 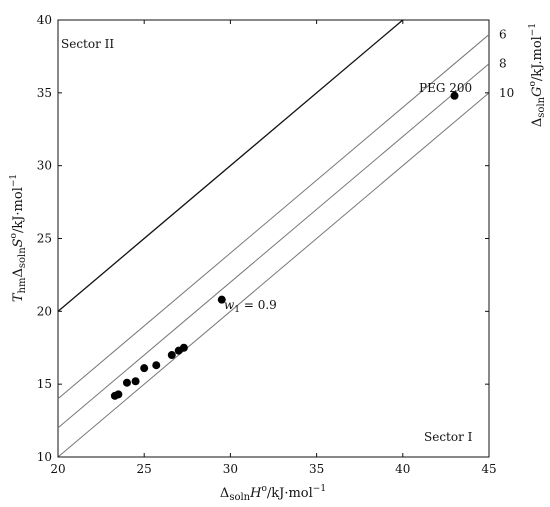 What do you see at coordinates (316, 469) in the screenshot?
I see `x-tick-label: 35` at bounding box center [316, 469].